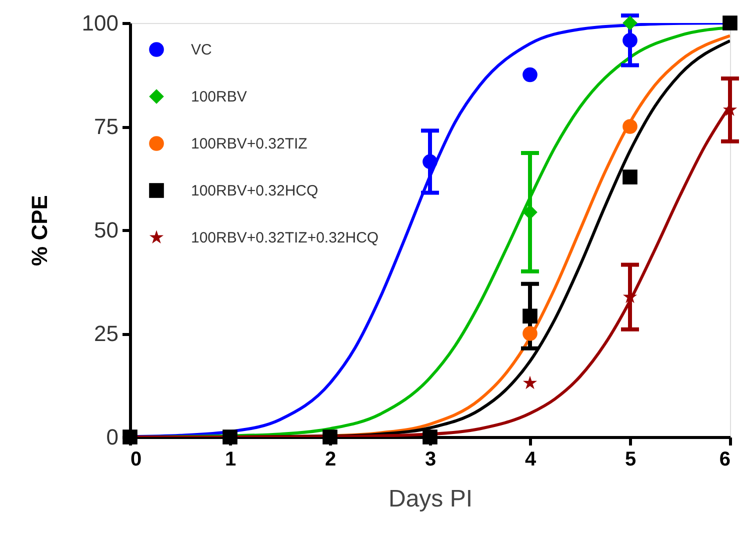 Image resolution: width=747 pixels, height=535 pixels. I want to click on x-tick-label: 5, so click(630, 459).